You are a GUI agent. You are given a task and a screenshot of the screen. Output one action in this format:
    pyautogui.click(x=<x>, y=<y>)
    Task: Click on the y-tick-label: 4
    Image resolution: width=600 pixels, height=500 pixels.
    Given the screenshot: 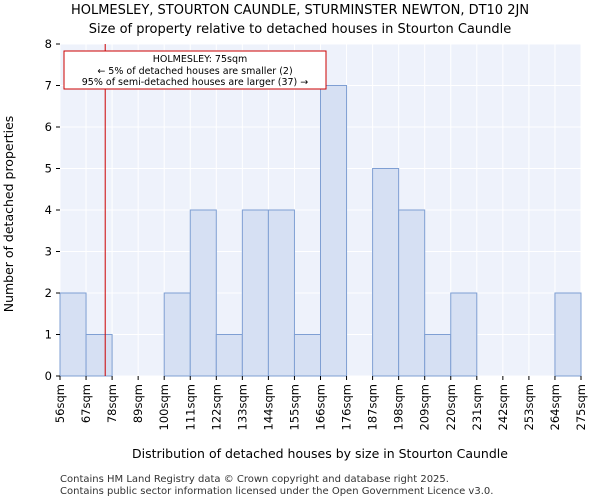 What is the action you would take?
    pyautogui.click(x=48, y=210)
    